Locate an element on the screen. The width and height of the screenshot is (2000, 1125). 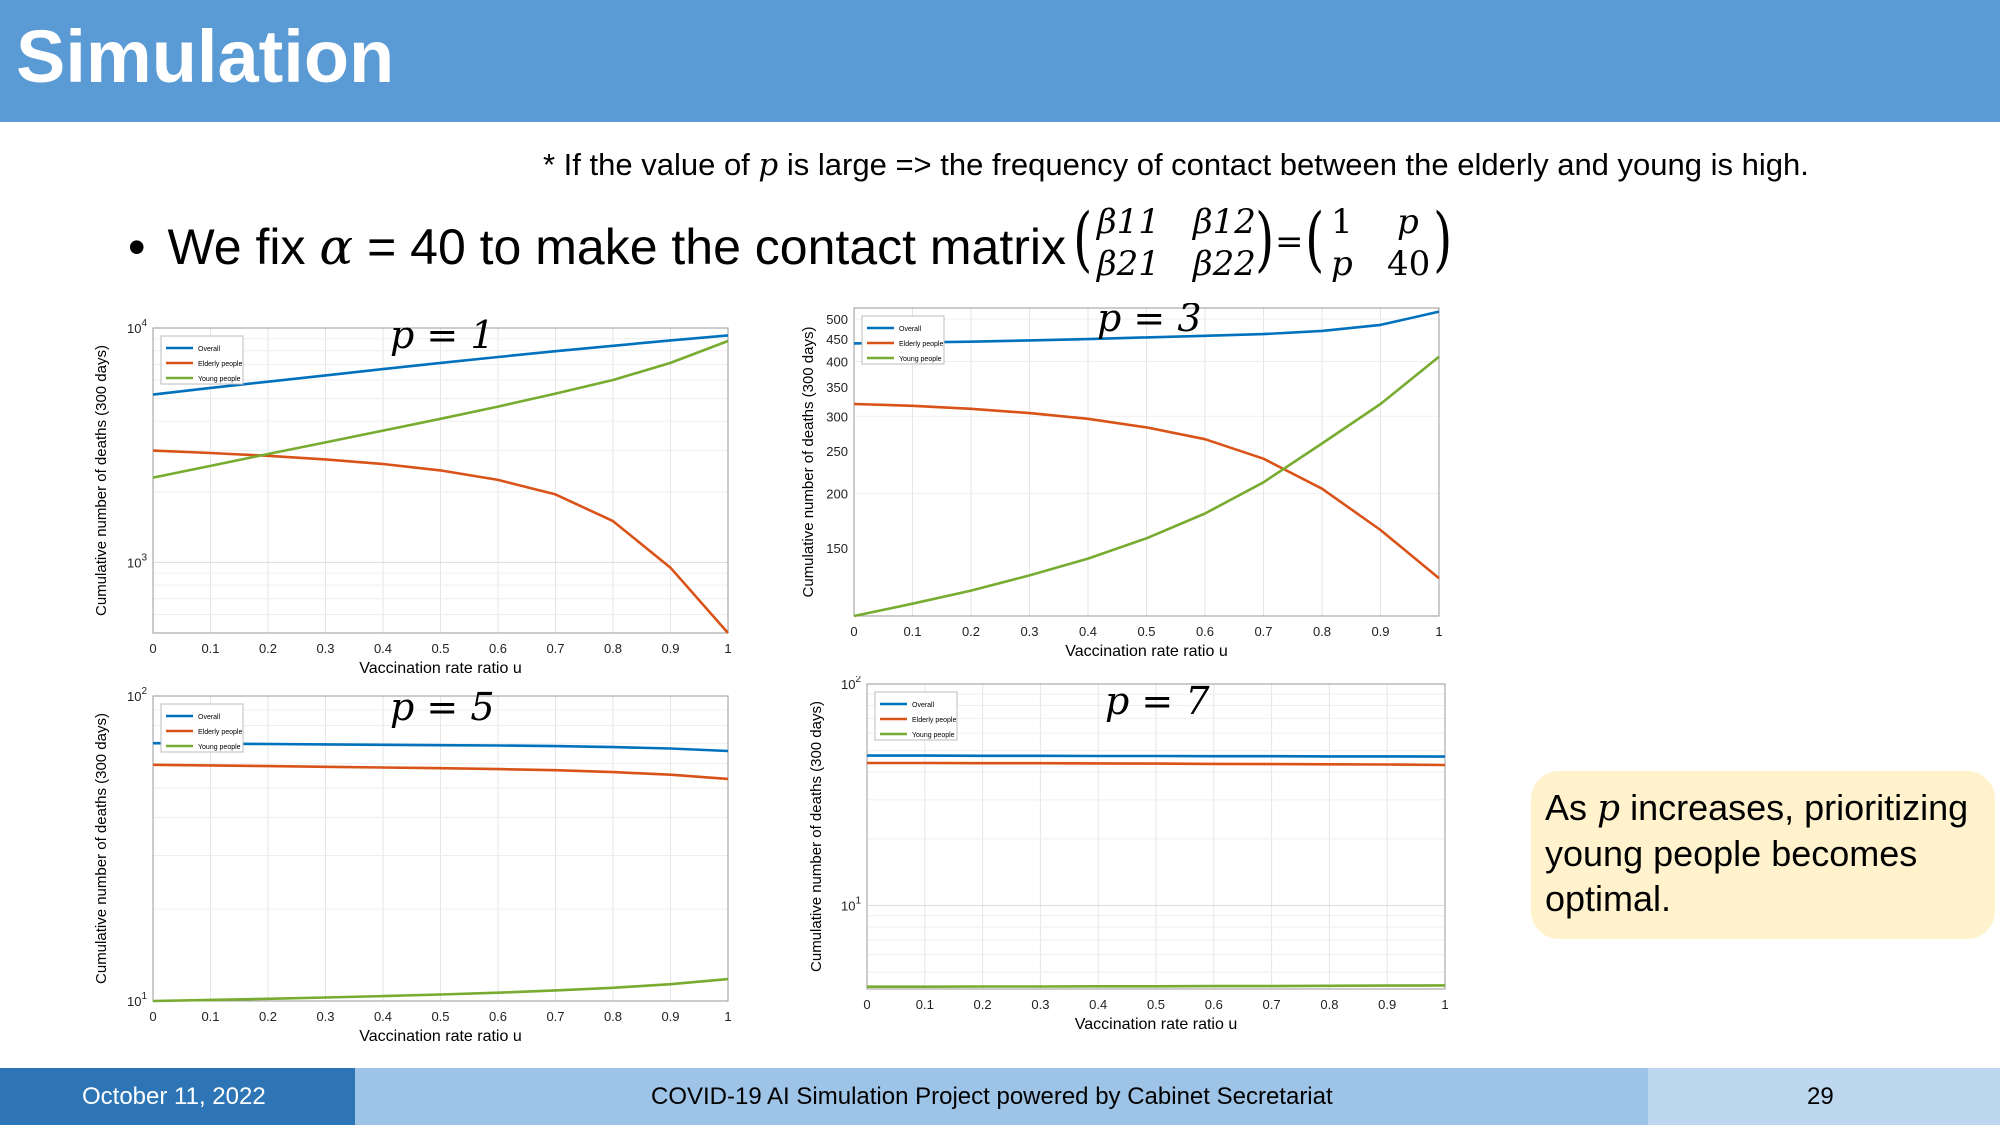
title-bar: Simulation is located at coordinates (1000, 61).